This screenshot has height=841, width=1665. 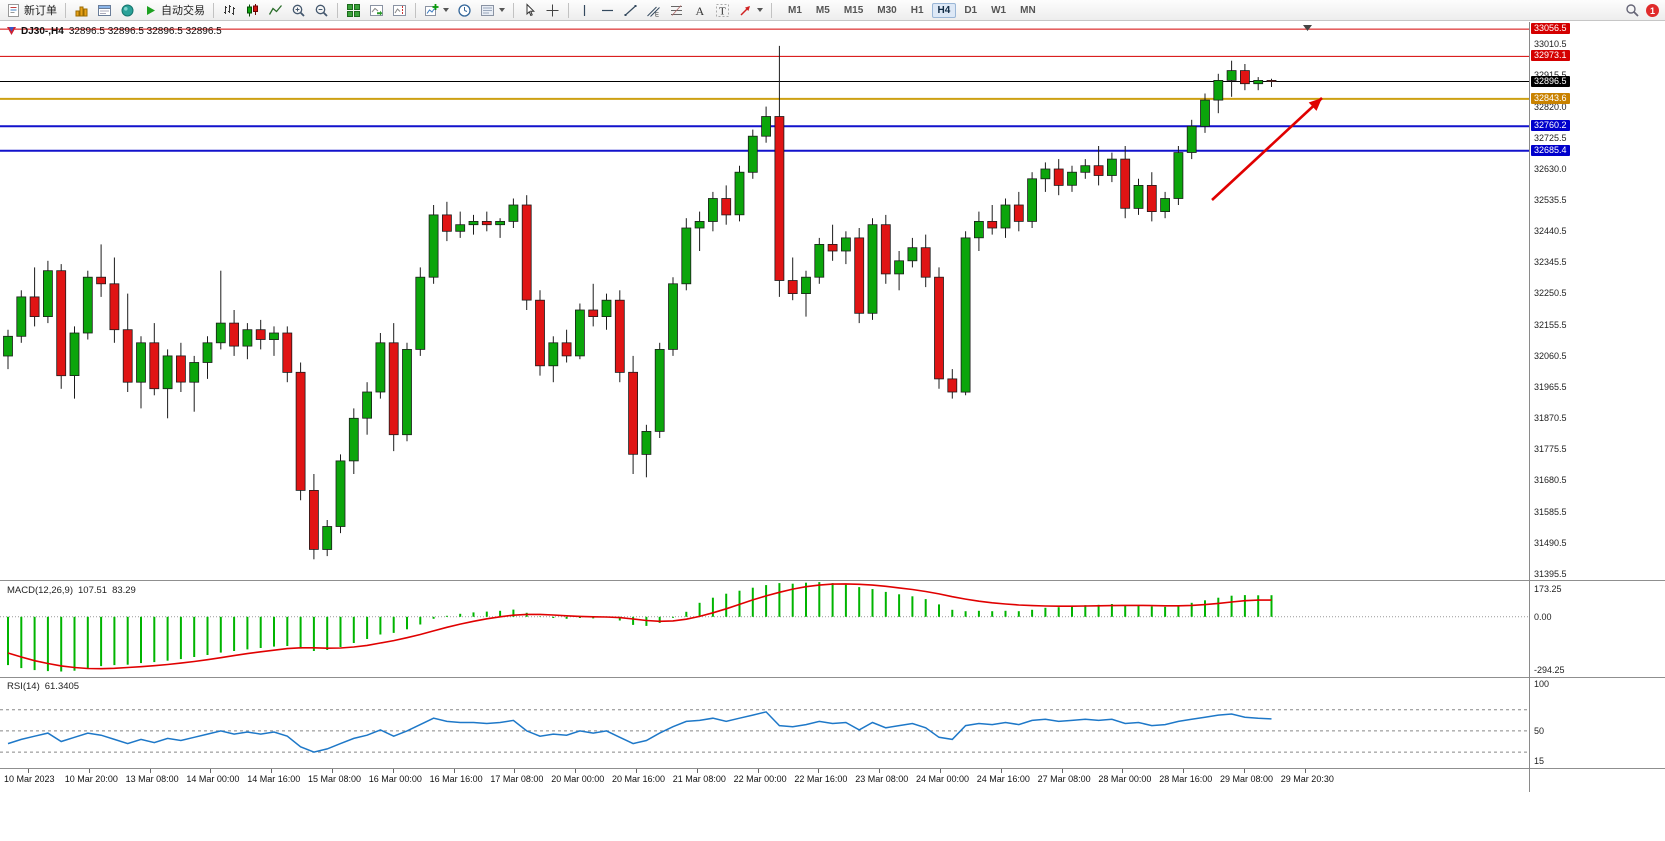 What do you see at coordinates (760, 10) in the screenshot?
I see `arrows-caret-icon` at bounding box center [760, 10].